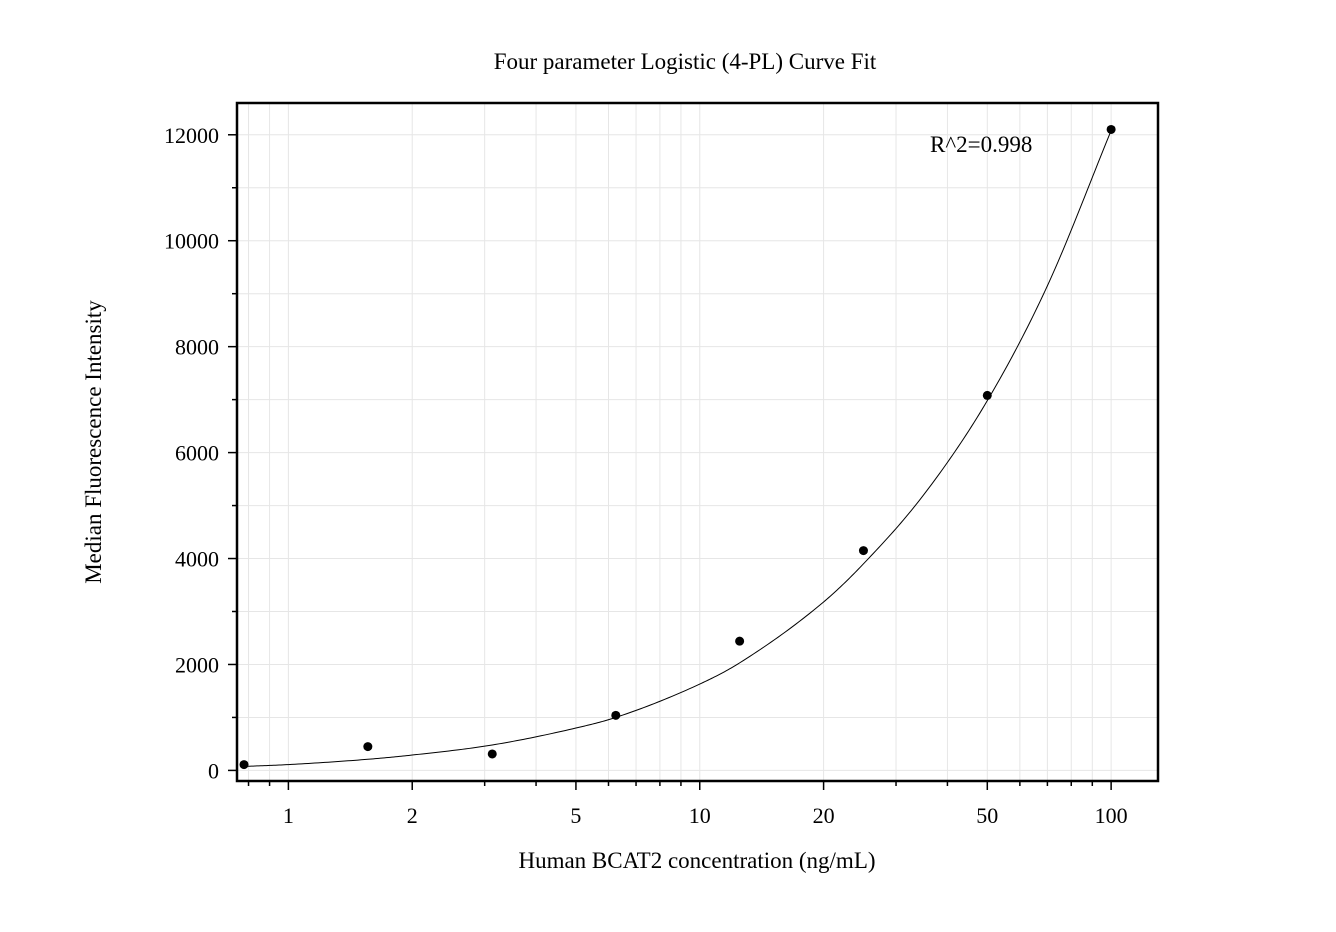 The image size is (1336, 932). I want to click on chart-title: Four parameter Logistic (4-PL) Curve Fit, so click(685, 61).